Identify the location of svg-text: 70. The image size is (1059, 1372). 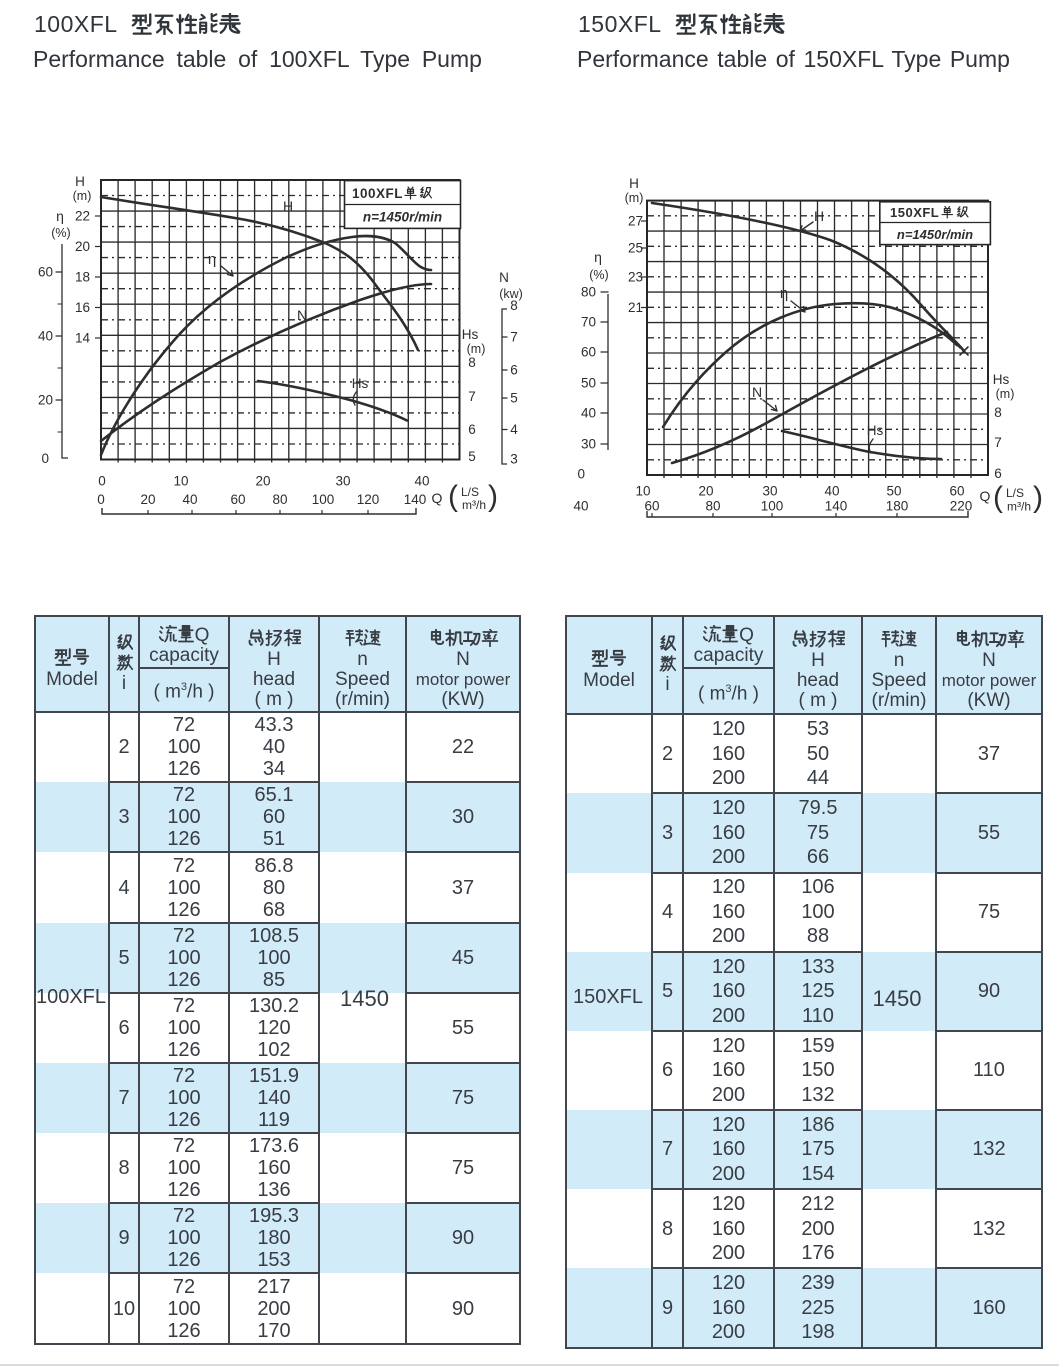
(588, 322).